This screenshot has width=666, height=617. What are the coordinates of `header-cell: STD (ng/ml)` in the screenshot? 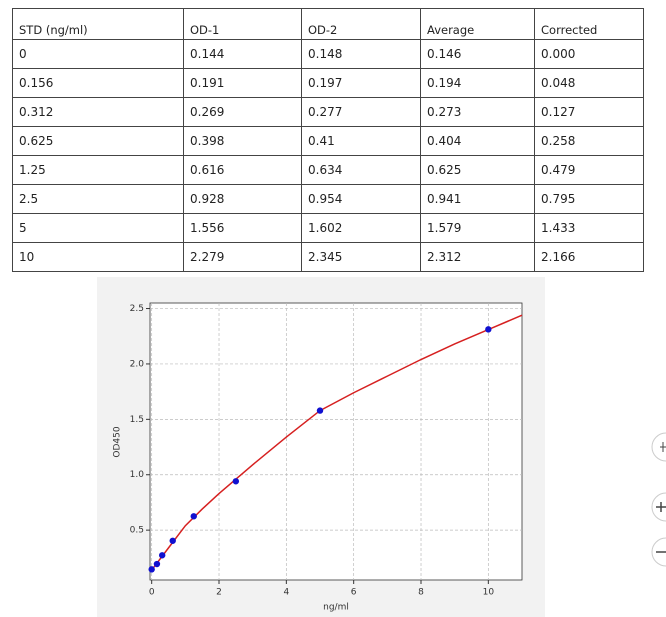 It's located at (98, 24).